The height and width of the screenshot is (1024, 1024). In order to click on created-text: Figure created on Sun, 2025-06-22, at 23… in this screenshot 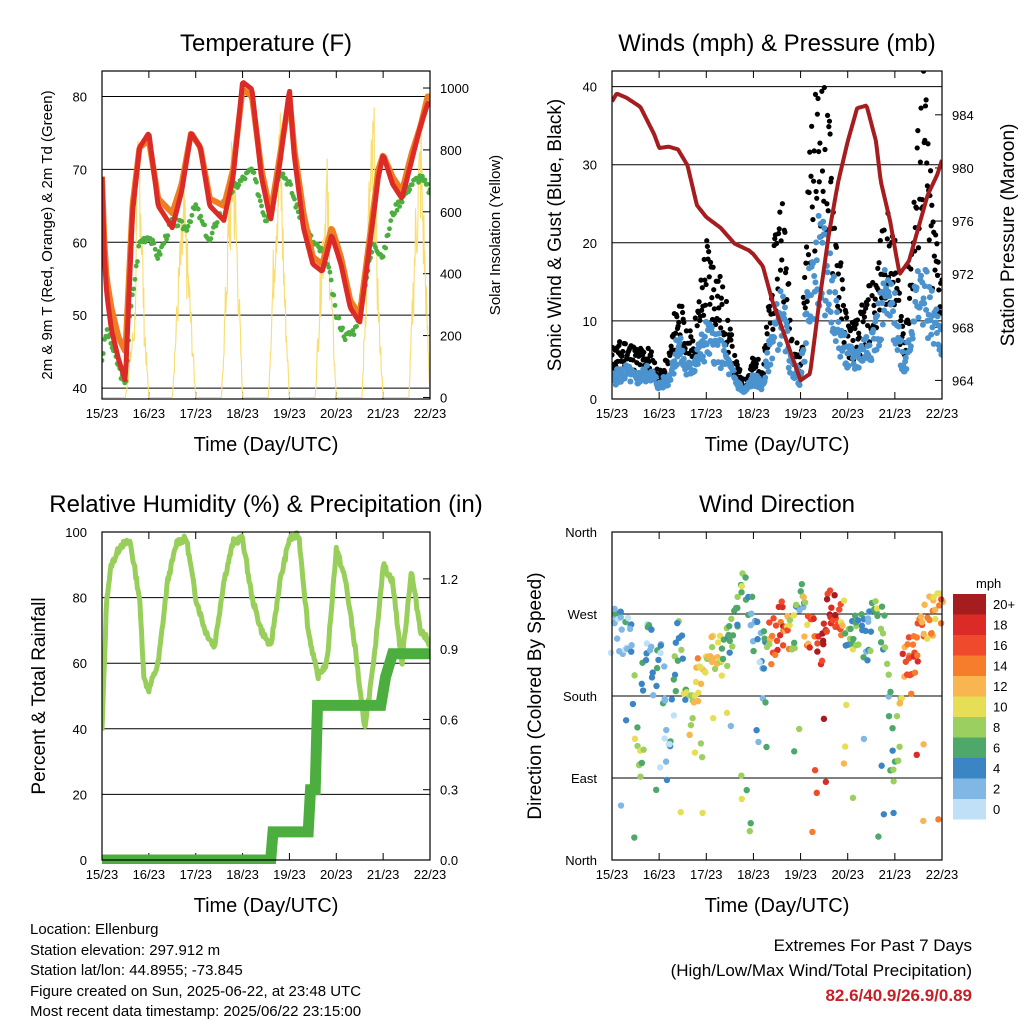, I will do `click(196, 991)`.